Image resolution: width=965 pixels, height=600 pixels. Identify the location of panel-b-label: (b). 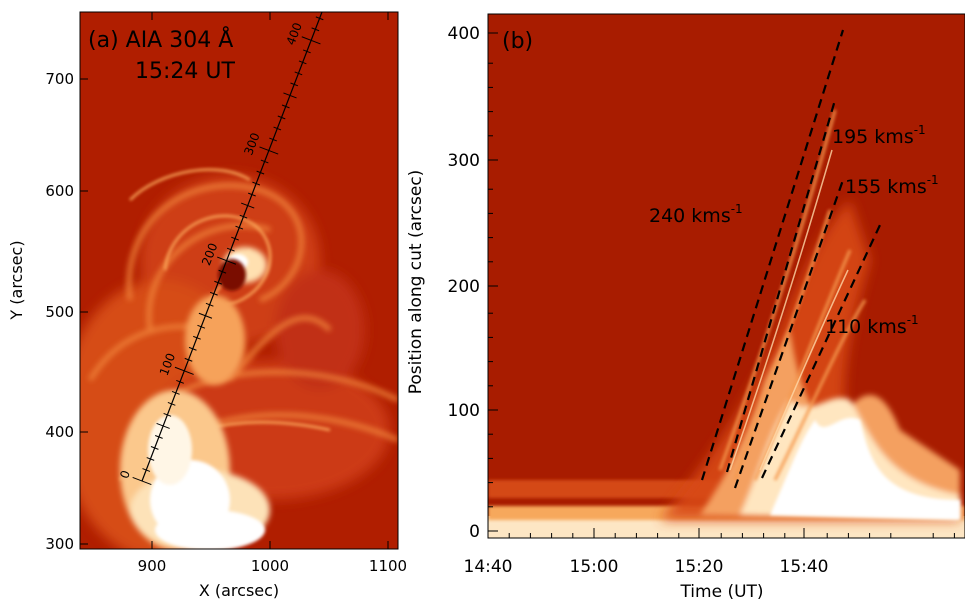
(517, 41).